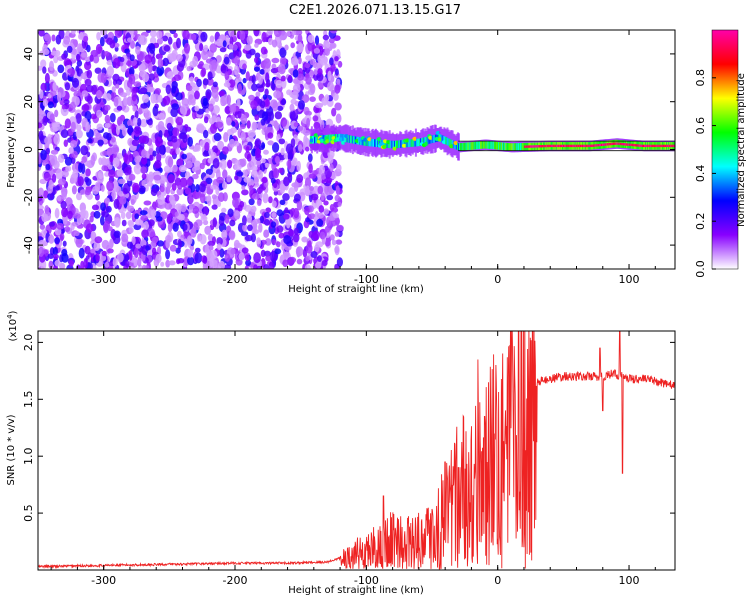 The height and width of the screenshot is (600, 750). Describe the element at coordinates (28, 102) in the screenshot. I see `y-tick-label: 20` at that location.